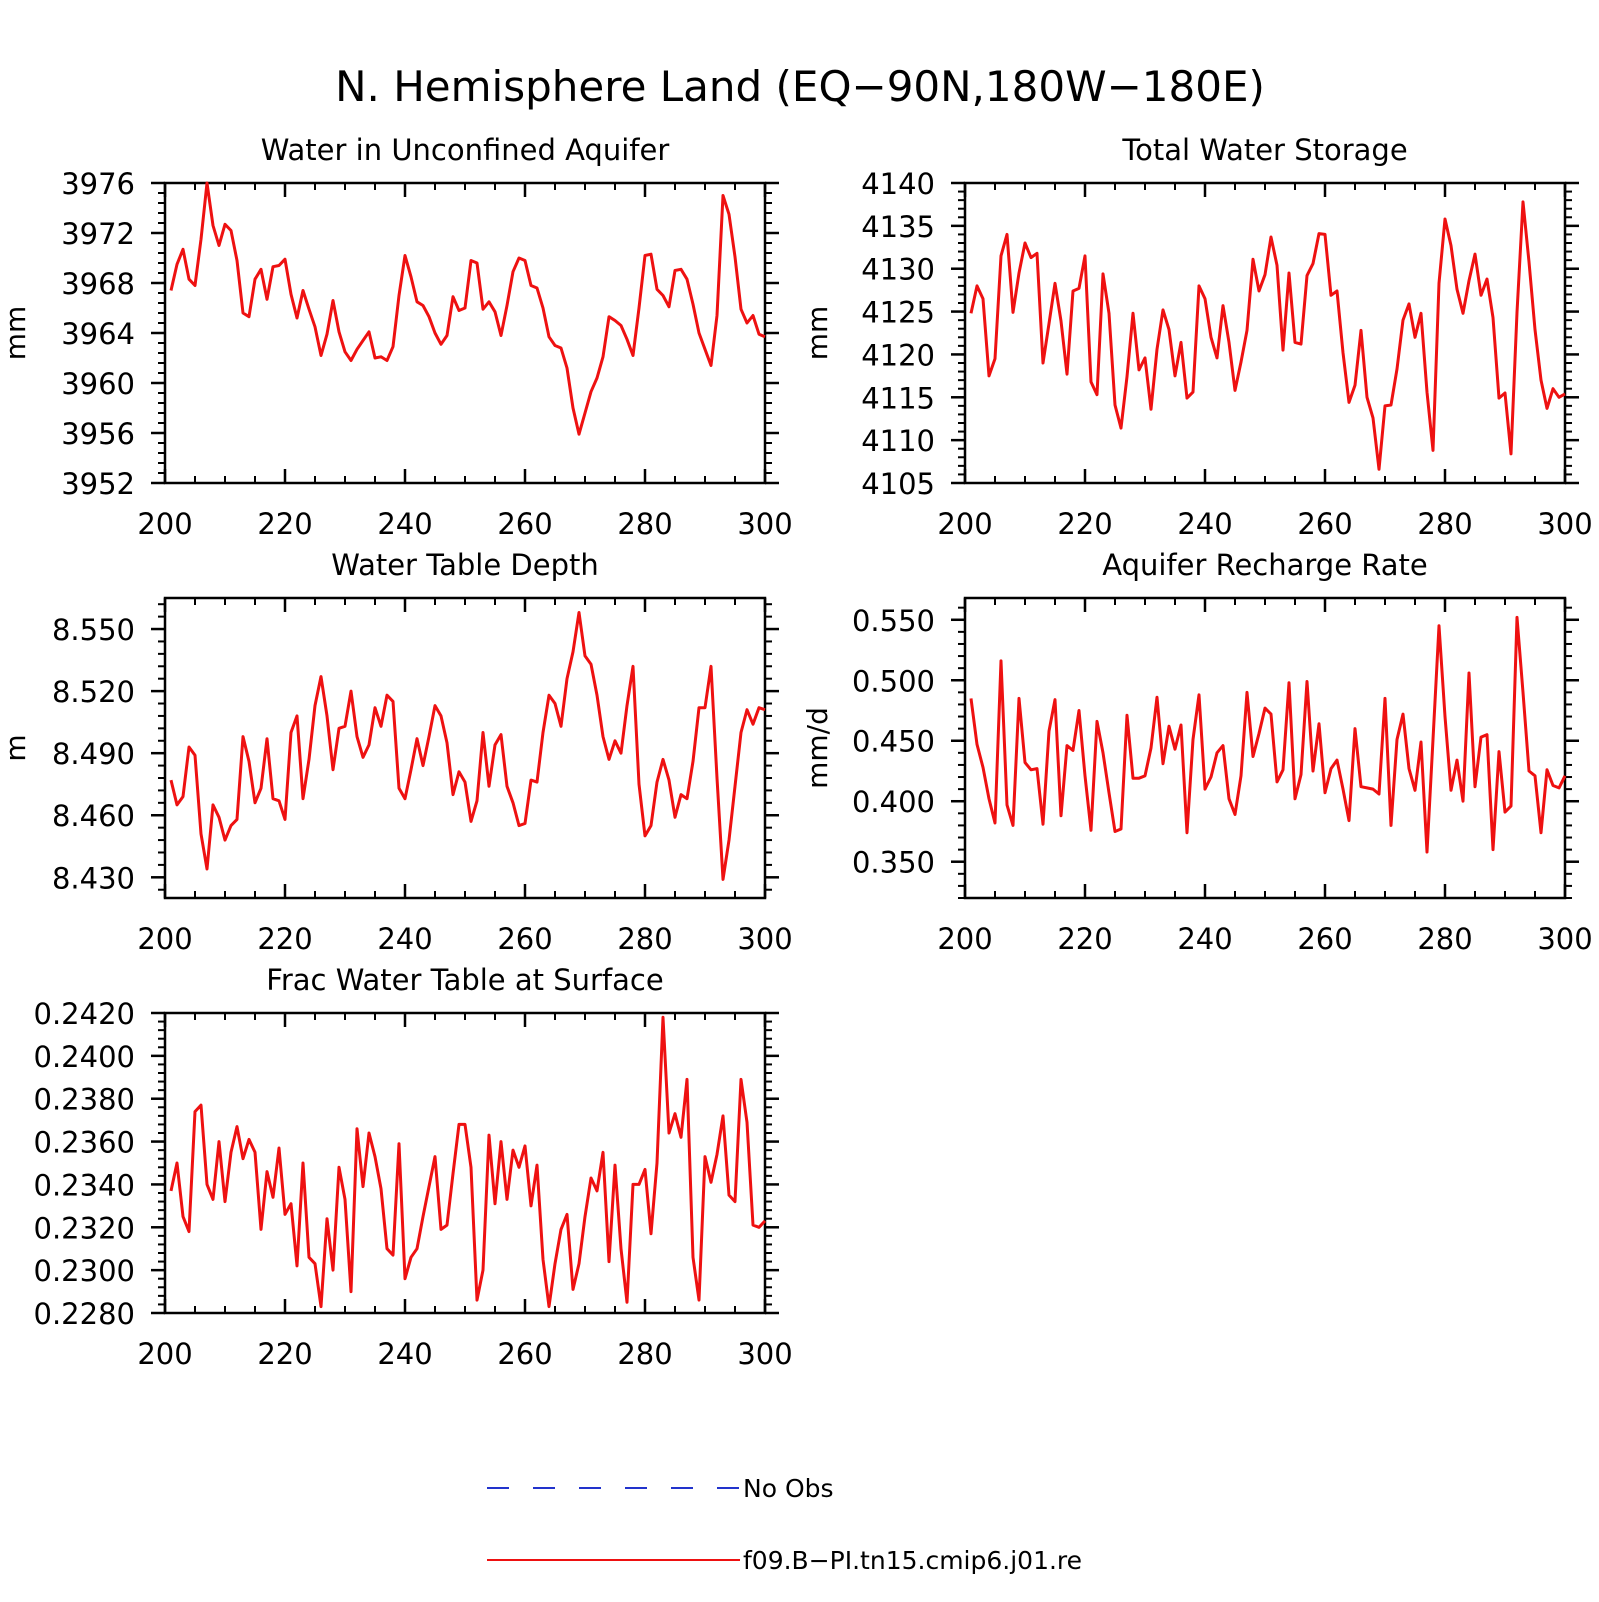 This screenshot has height=1602, width=1599. What do you see at coordinates (93, 692) in the screenshot?
I see `y-tick-label: 8.520` at bounding box center [93, 692].